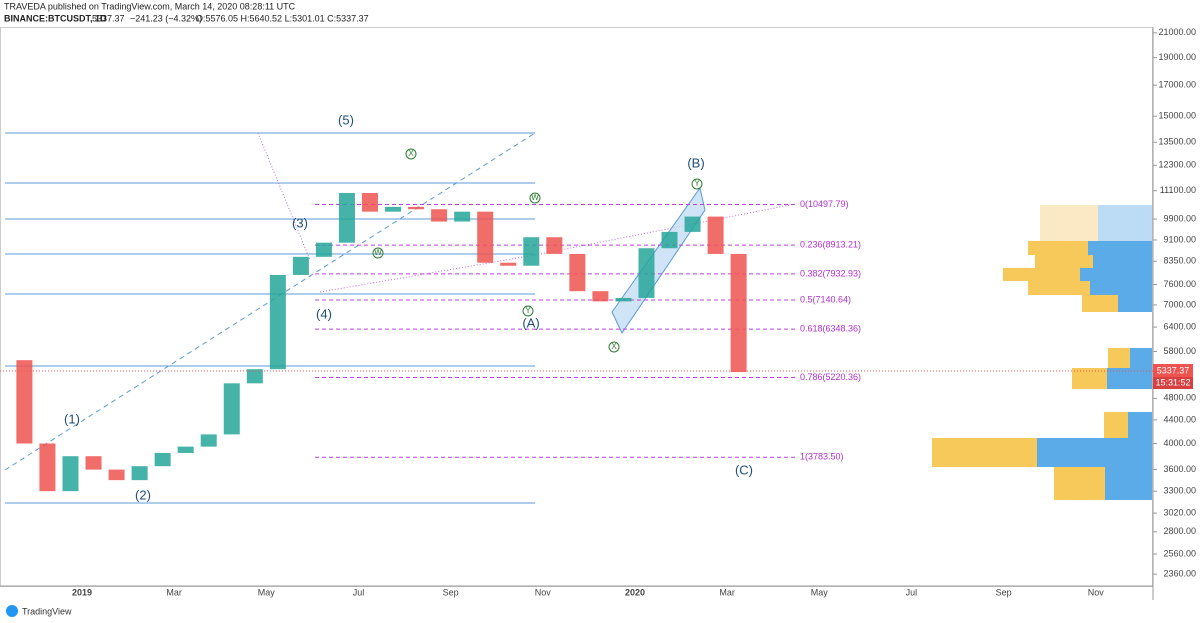 Image resolution: width=1200 pixels, height=623 pixels. What do you see at coordinates (267, 592) in the screenshot?
I see `x-tick-label: May` at bounding box center [267, 592].